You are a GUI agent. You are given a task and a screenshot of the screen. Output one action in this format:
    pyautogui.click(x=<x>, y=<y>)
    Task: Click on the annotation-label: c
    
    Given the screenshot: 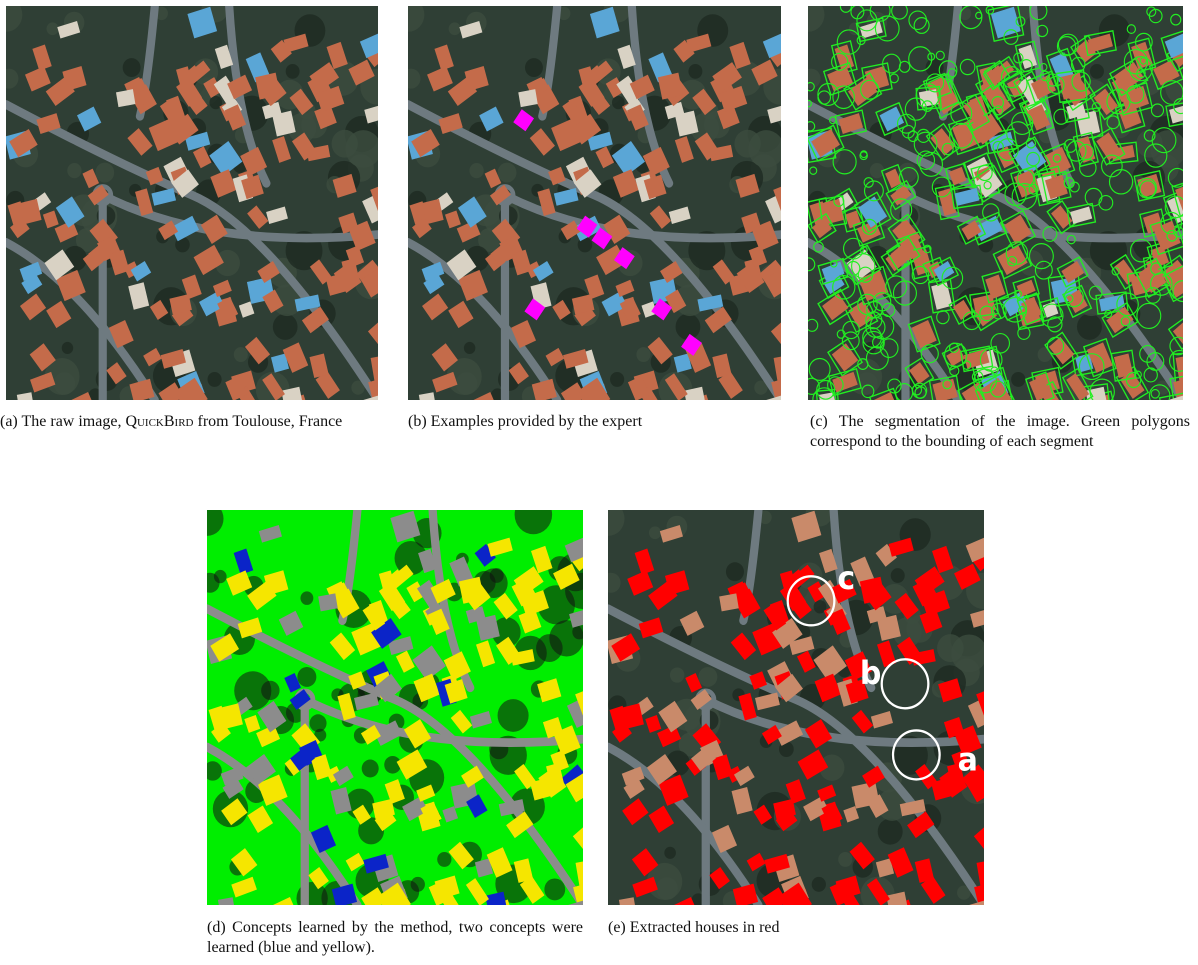 What is the action you would take?
    pyautogui.click(x=846, y=578)
    